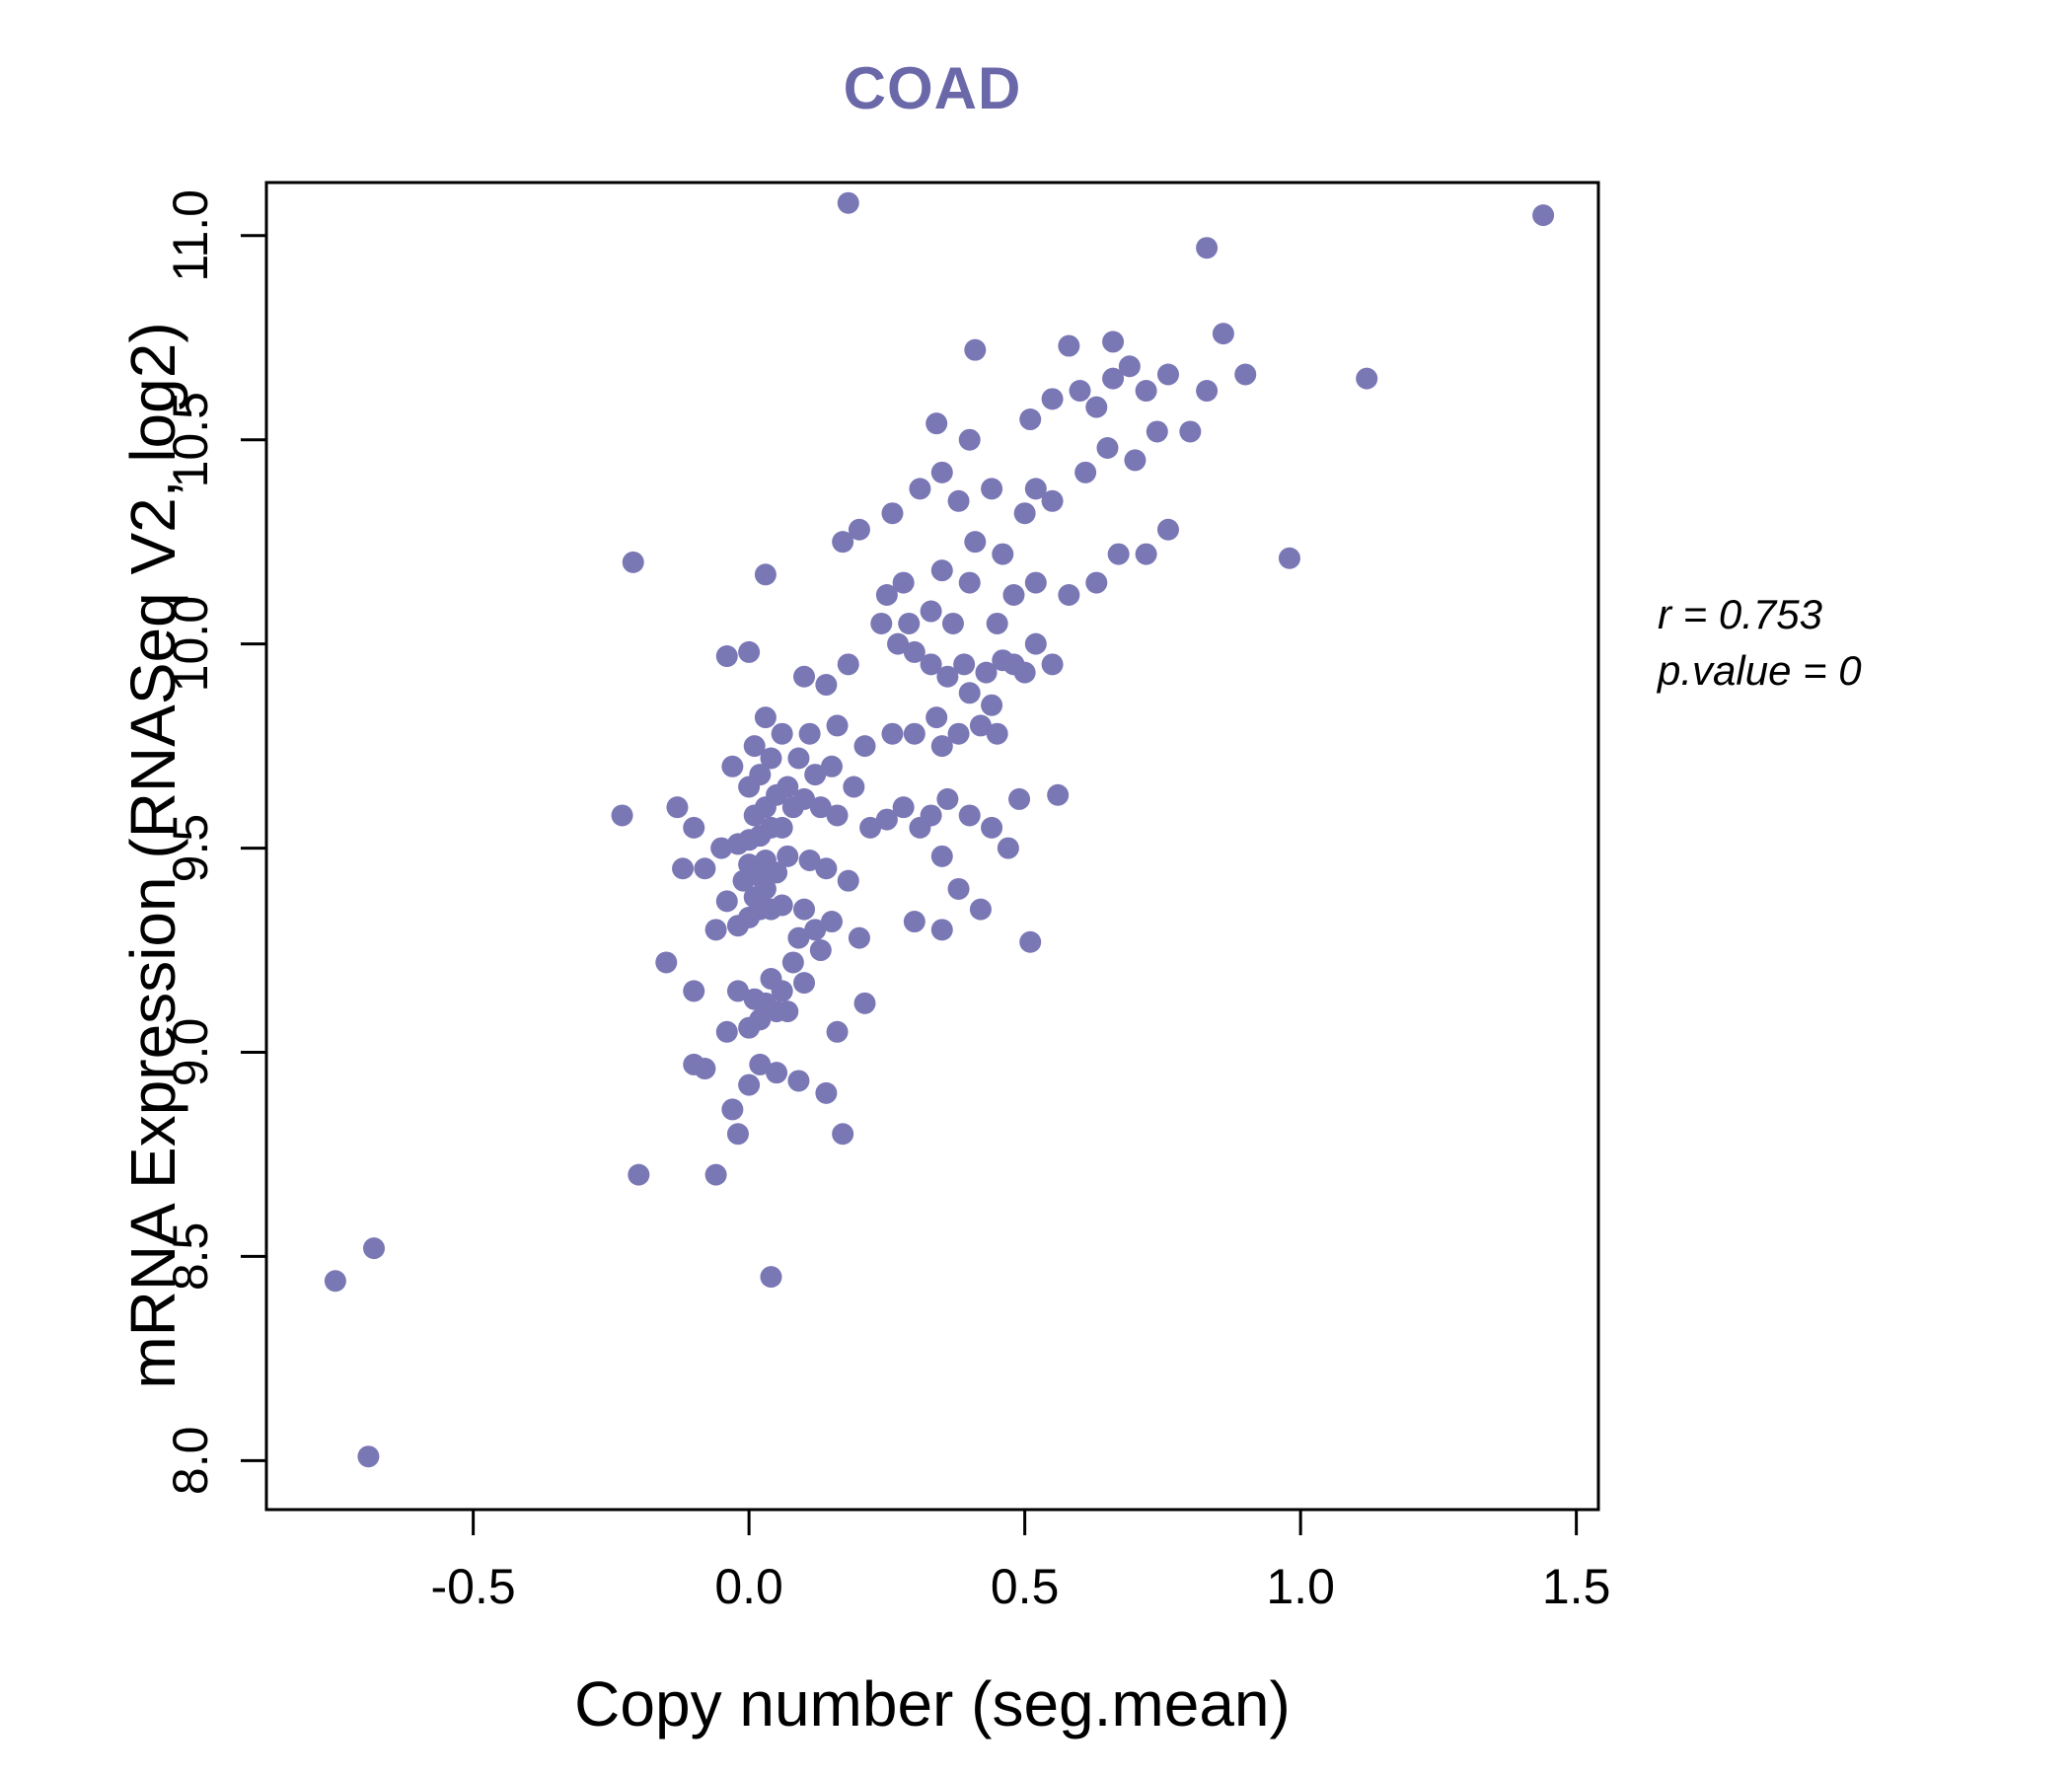 The height and width of the screenshot is (1776, 2072). What do you see at coordinates (191, 440) in the screenshot?
I see `y-tick-label: 10.5` at bounding box center [191, 440].